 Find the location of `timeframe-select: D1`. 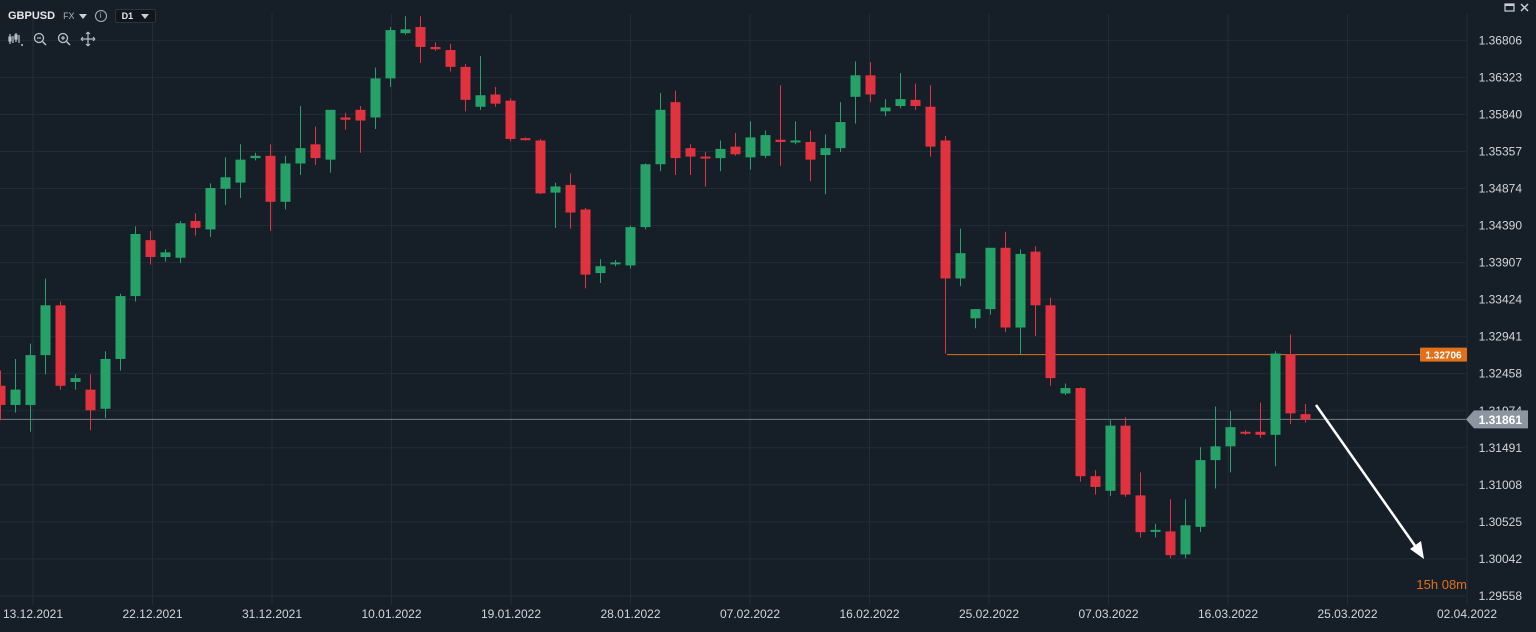

timeframe-select: D1 is located at coordinates (135, 16).